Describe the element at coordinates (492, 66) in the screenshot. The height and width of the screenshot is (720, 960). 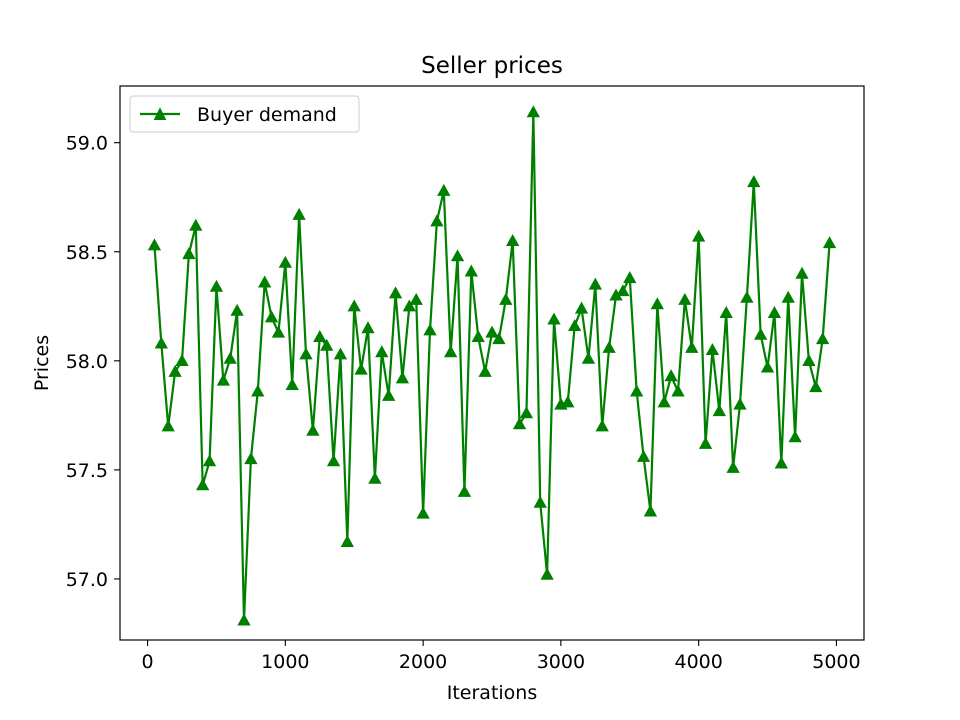
I see `chart-title: Seller prices` at that location.